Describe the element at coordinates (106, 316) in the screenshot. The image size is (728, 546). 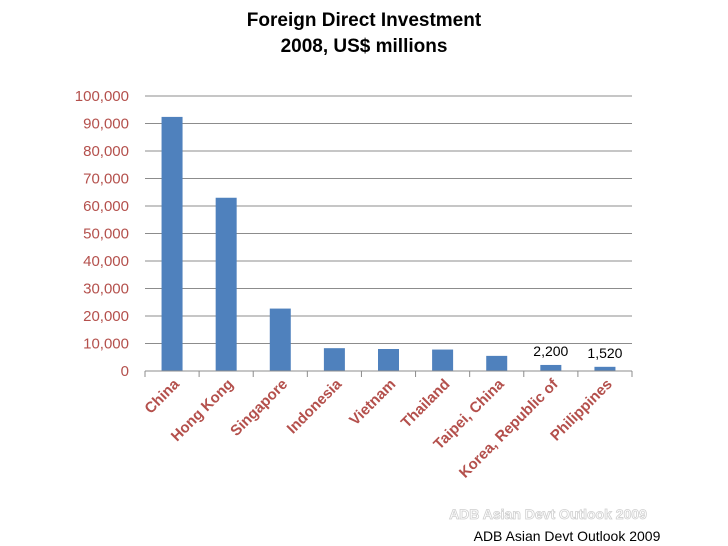
I see `y-tick-label: 20,000` at that location.